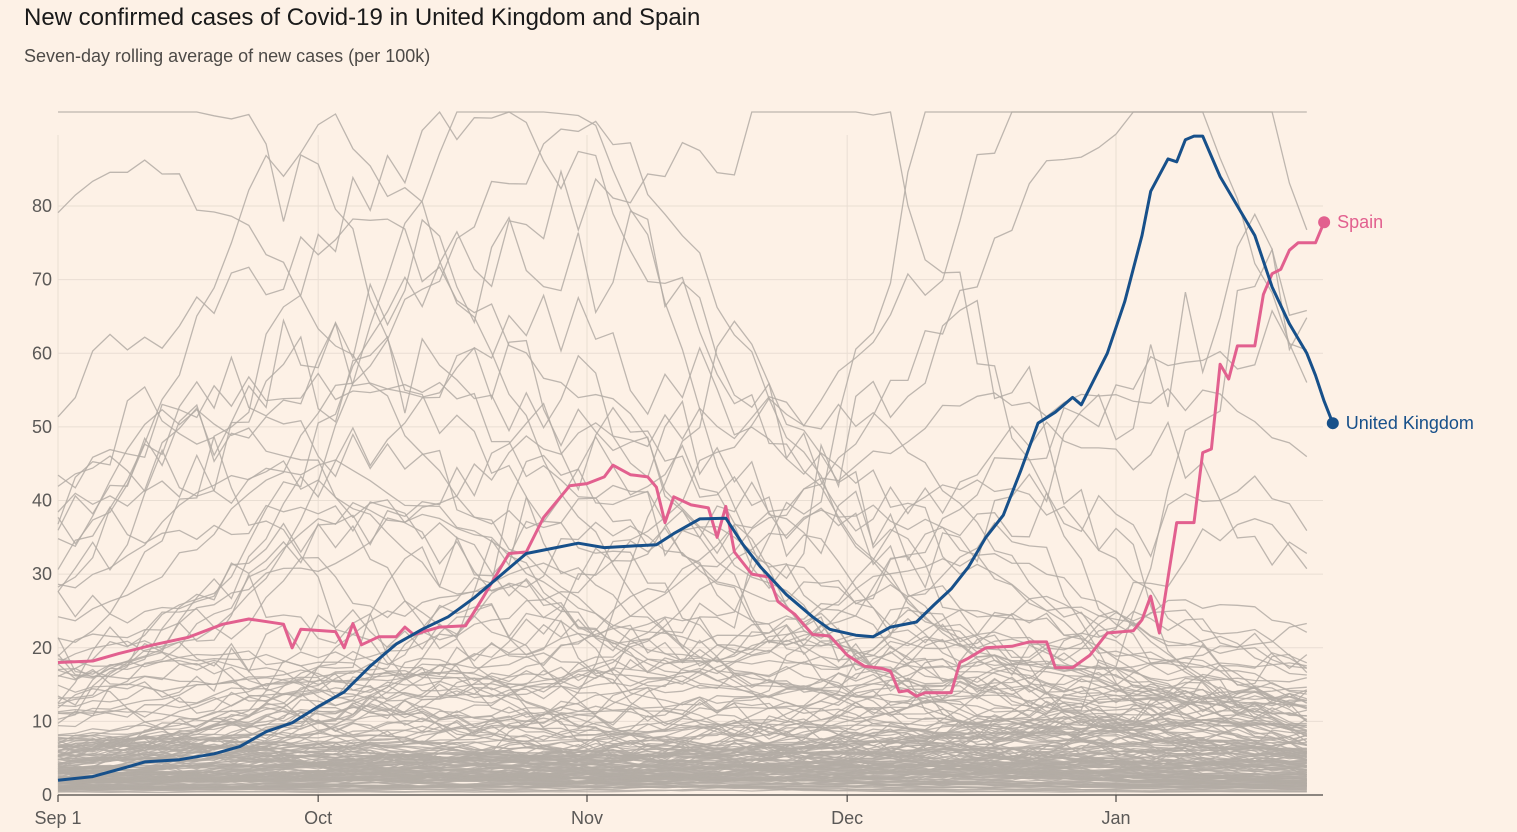 The height and width of the screenshot is (832, 1517). Describe the element at coordinates (847, 818) in the screenshot. I see `x-tick-label: Dec` at that location.